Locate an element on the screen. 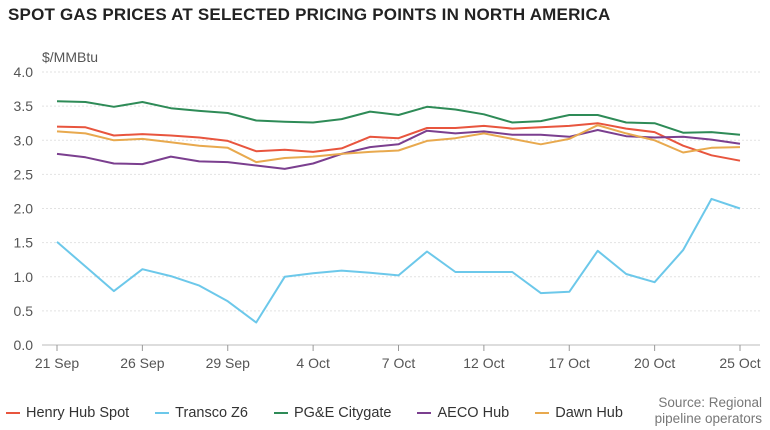 The height and width of the screenshot is (430, 770). legend-item-transco-z6: Transco Z6 is located at coordinates (201, 413).